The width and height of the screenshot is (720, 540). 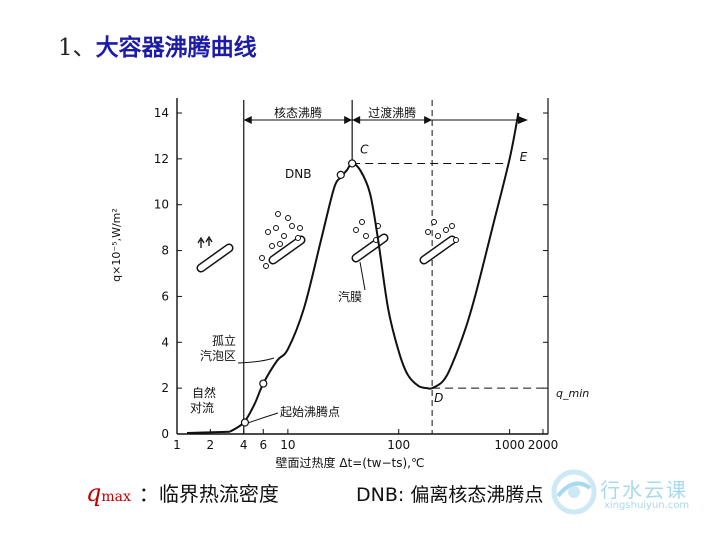 What do you see at coordinates (211, 445) in the screenshot?
I see `x-tick-label: 2` at bounding box center [211, 445].